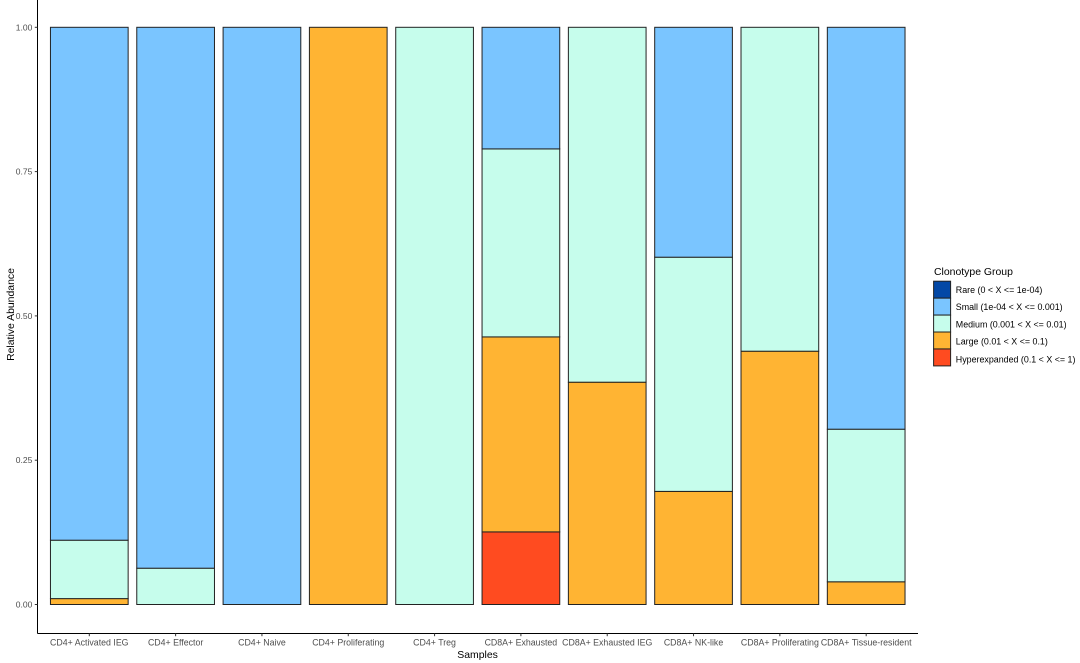 This screenshot has width=1080, height=663. Describe the element at coordinates (1016, 359) in the screenshot. I see `svg-text: Hyperexpanded (0.1 < X <= 1)` at that location.